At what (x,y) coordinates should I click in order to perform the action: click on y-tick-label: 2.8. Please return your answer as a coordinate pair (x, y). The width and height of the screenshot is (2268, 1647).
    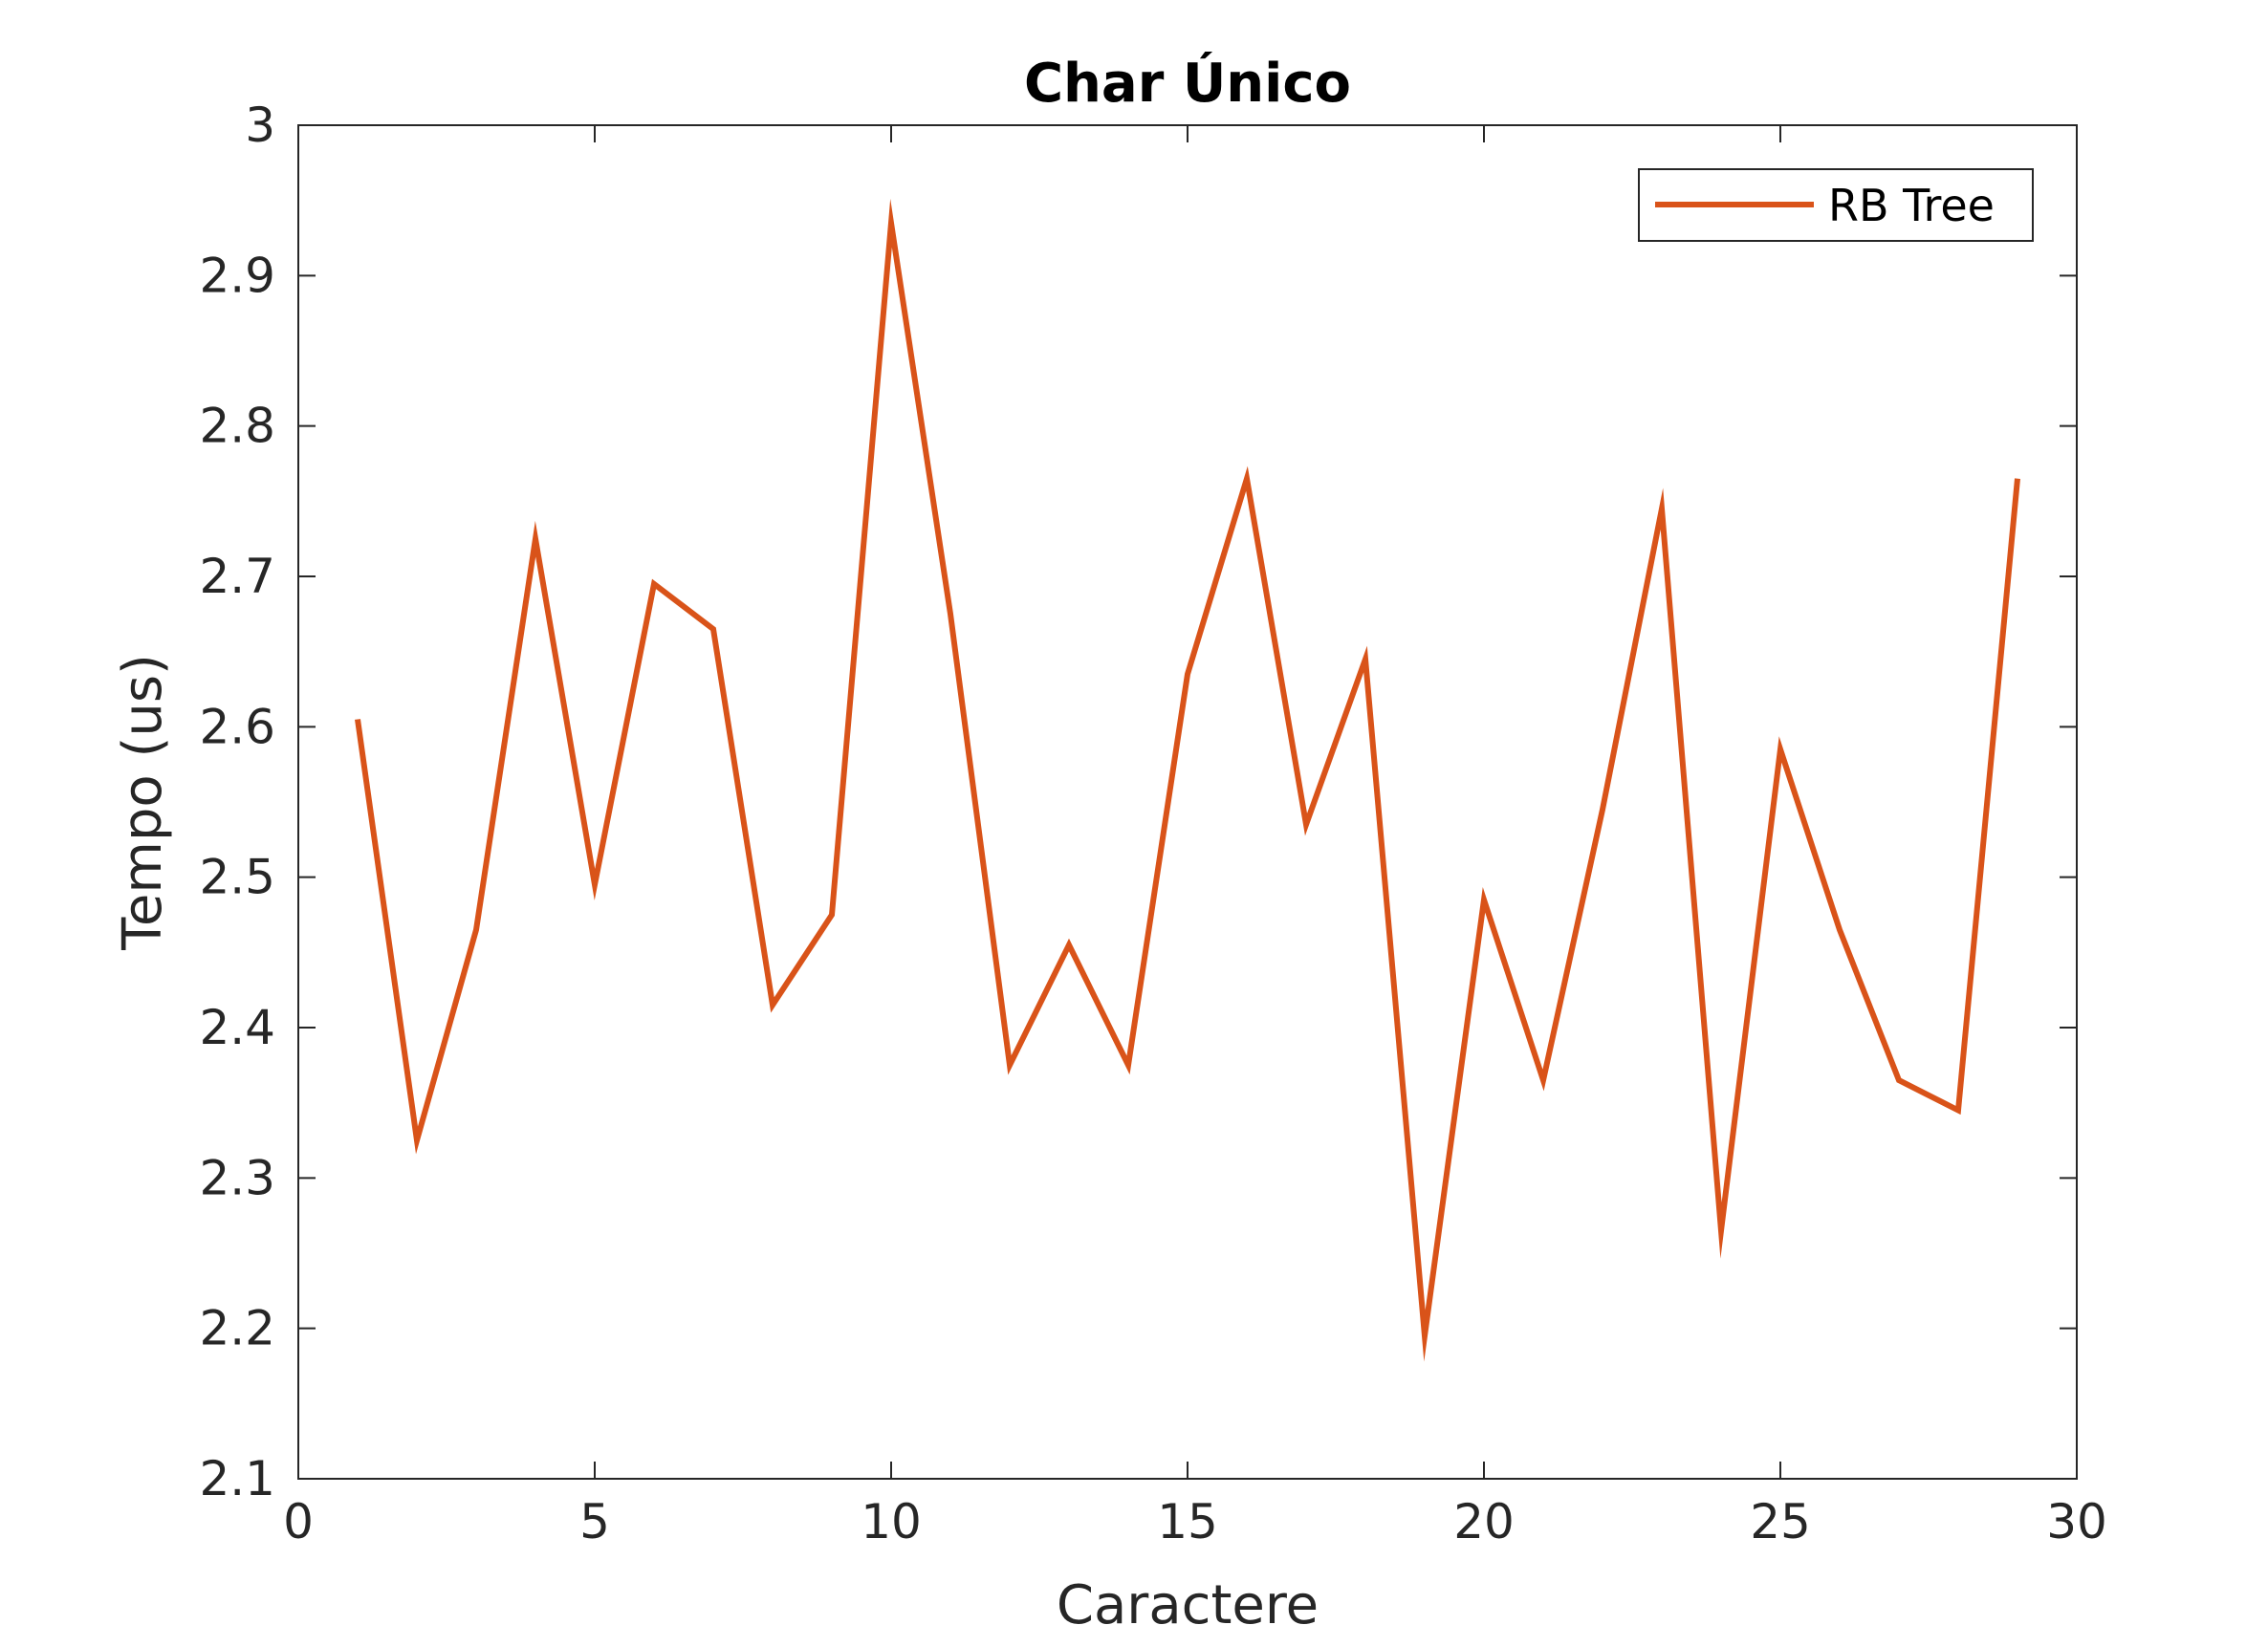
    Looking at the image, I should click on (237, 426).